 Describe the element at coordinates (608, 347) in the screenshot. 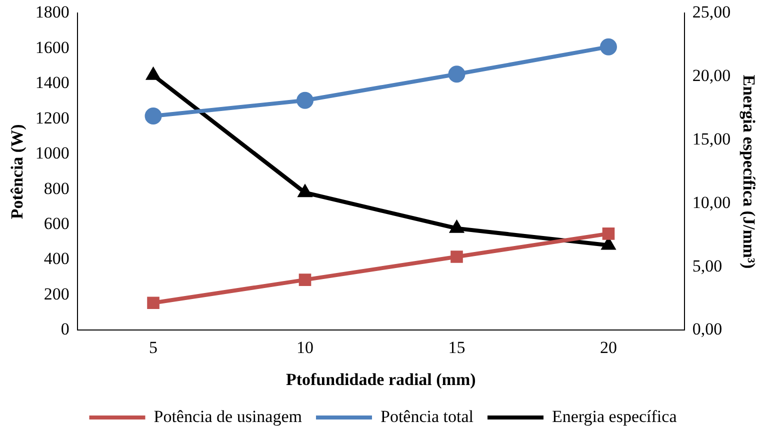

I see `x-tick-label: 20` at that location.